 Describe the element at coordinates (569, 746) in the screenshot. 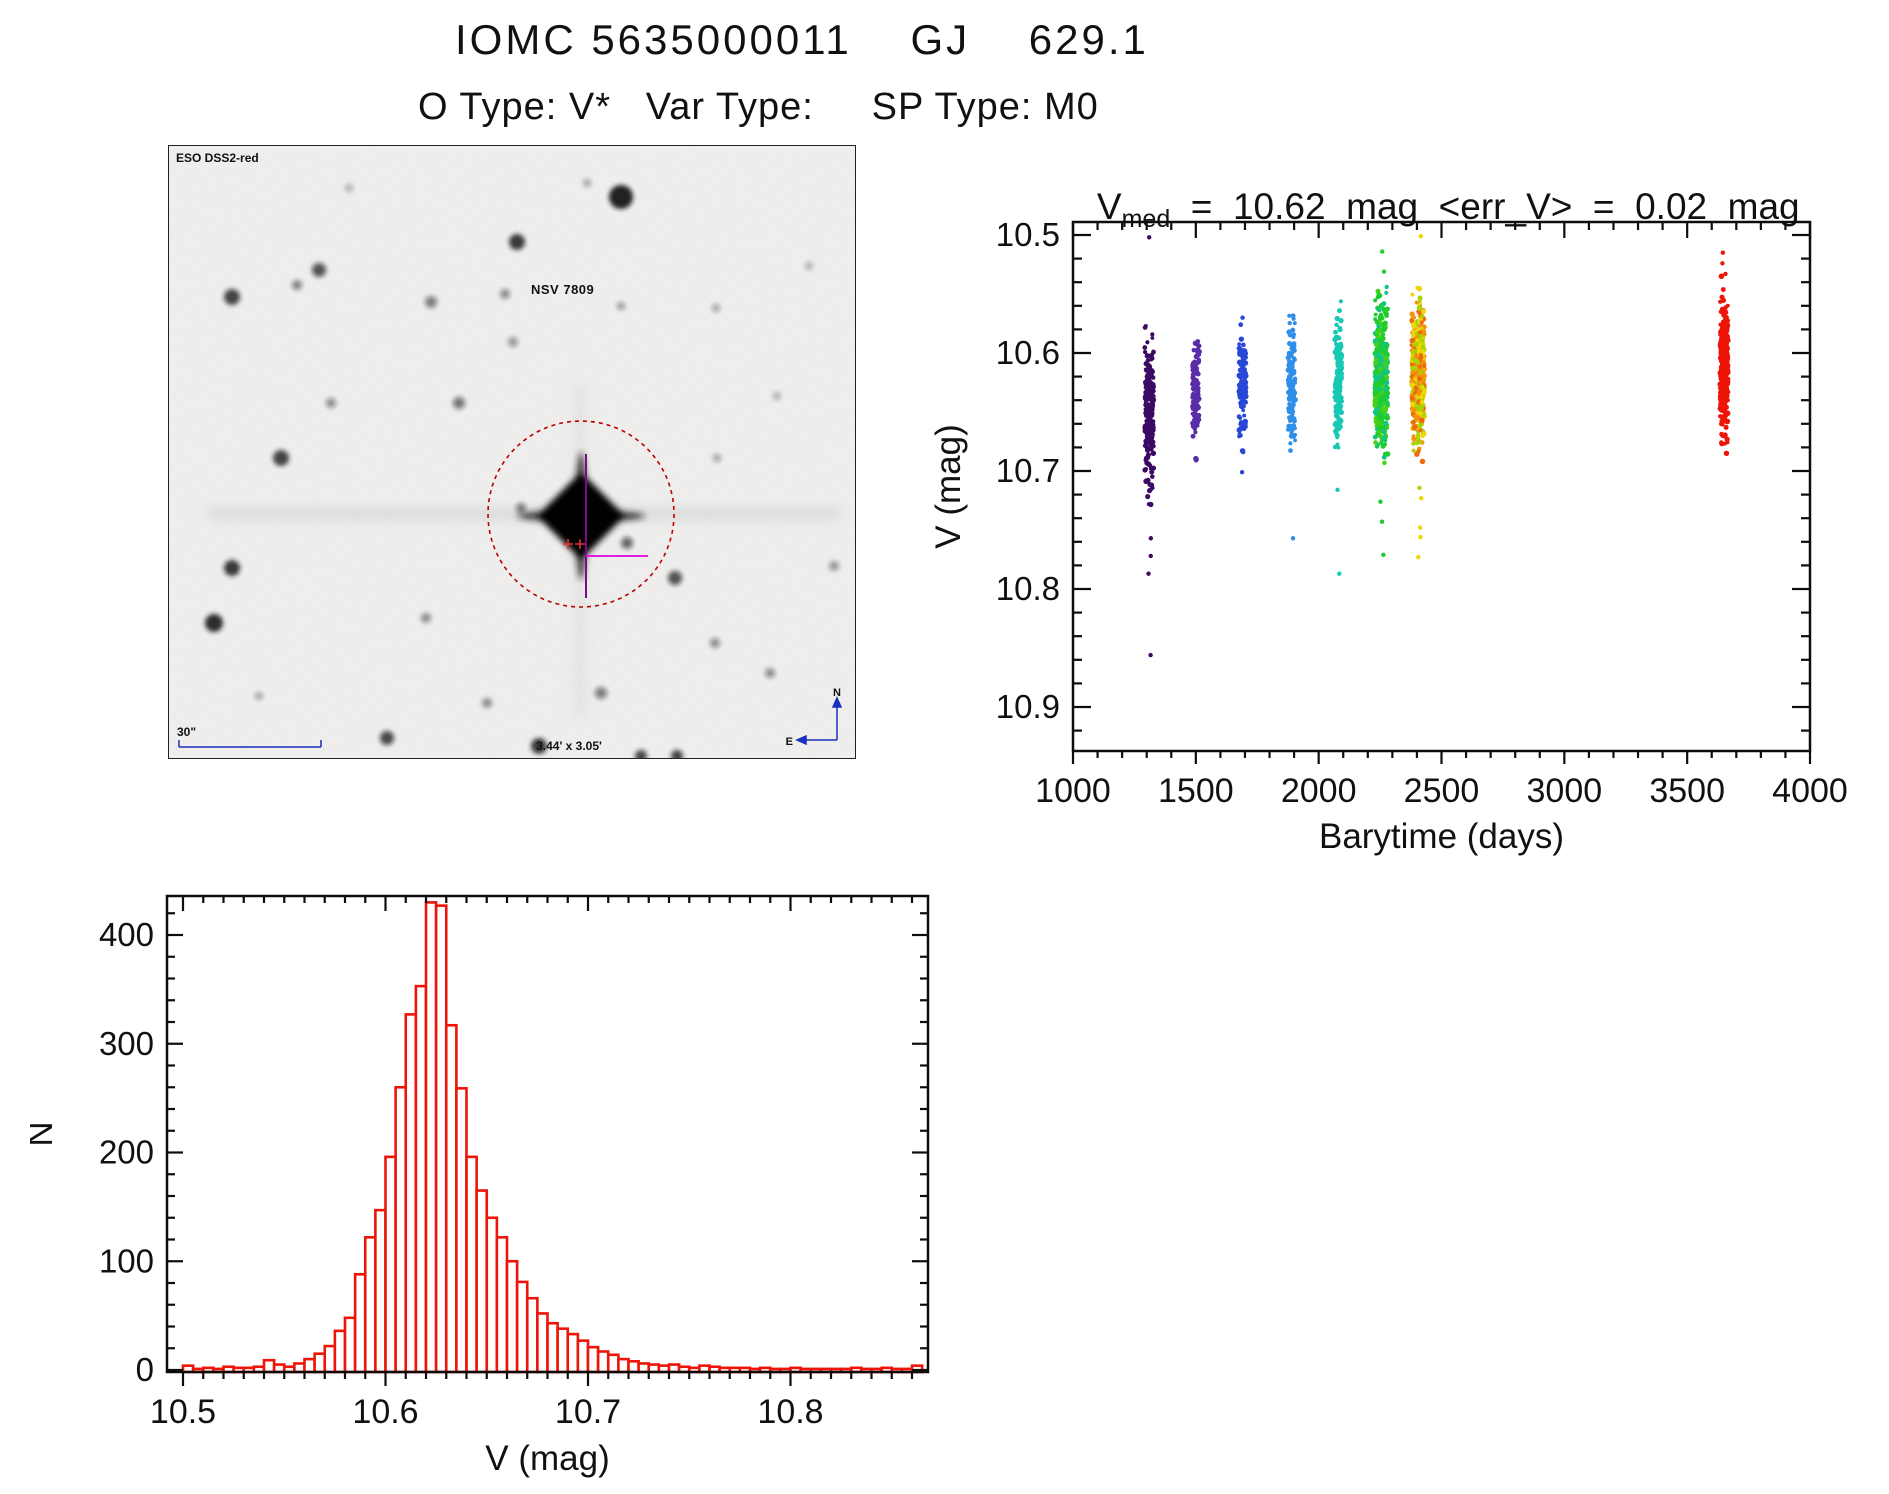

I see `fov-label: 3.44' x 3.05'` at that location.